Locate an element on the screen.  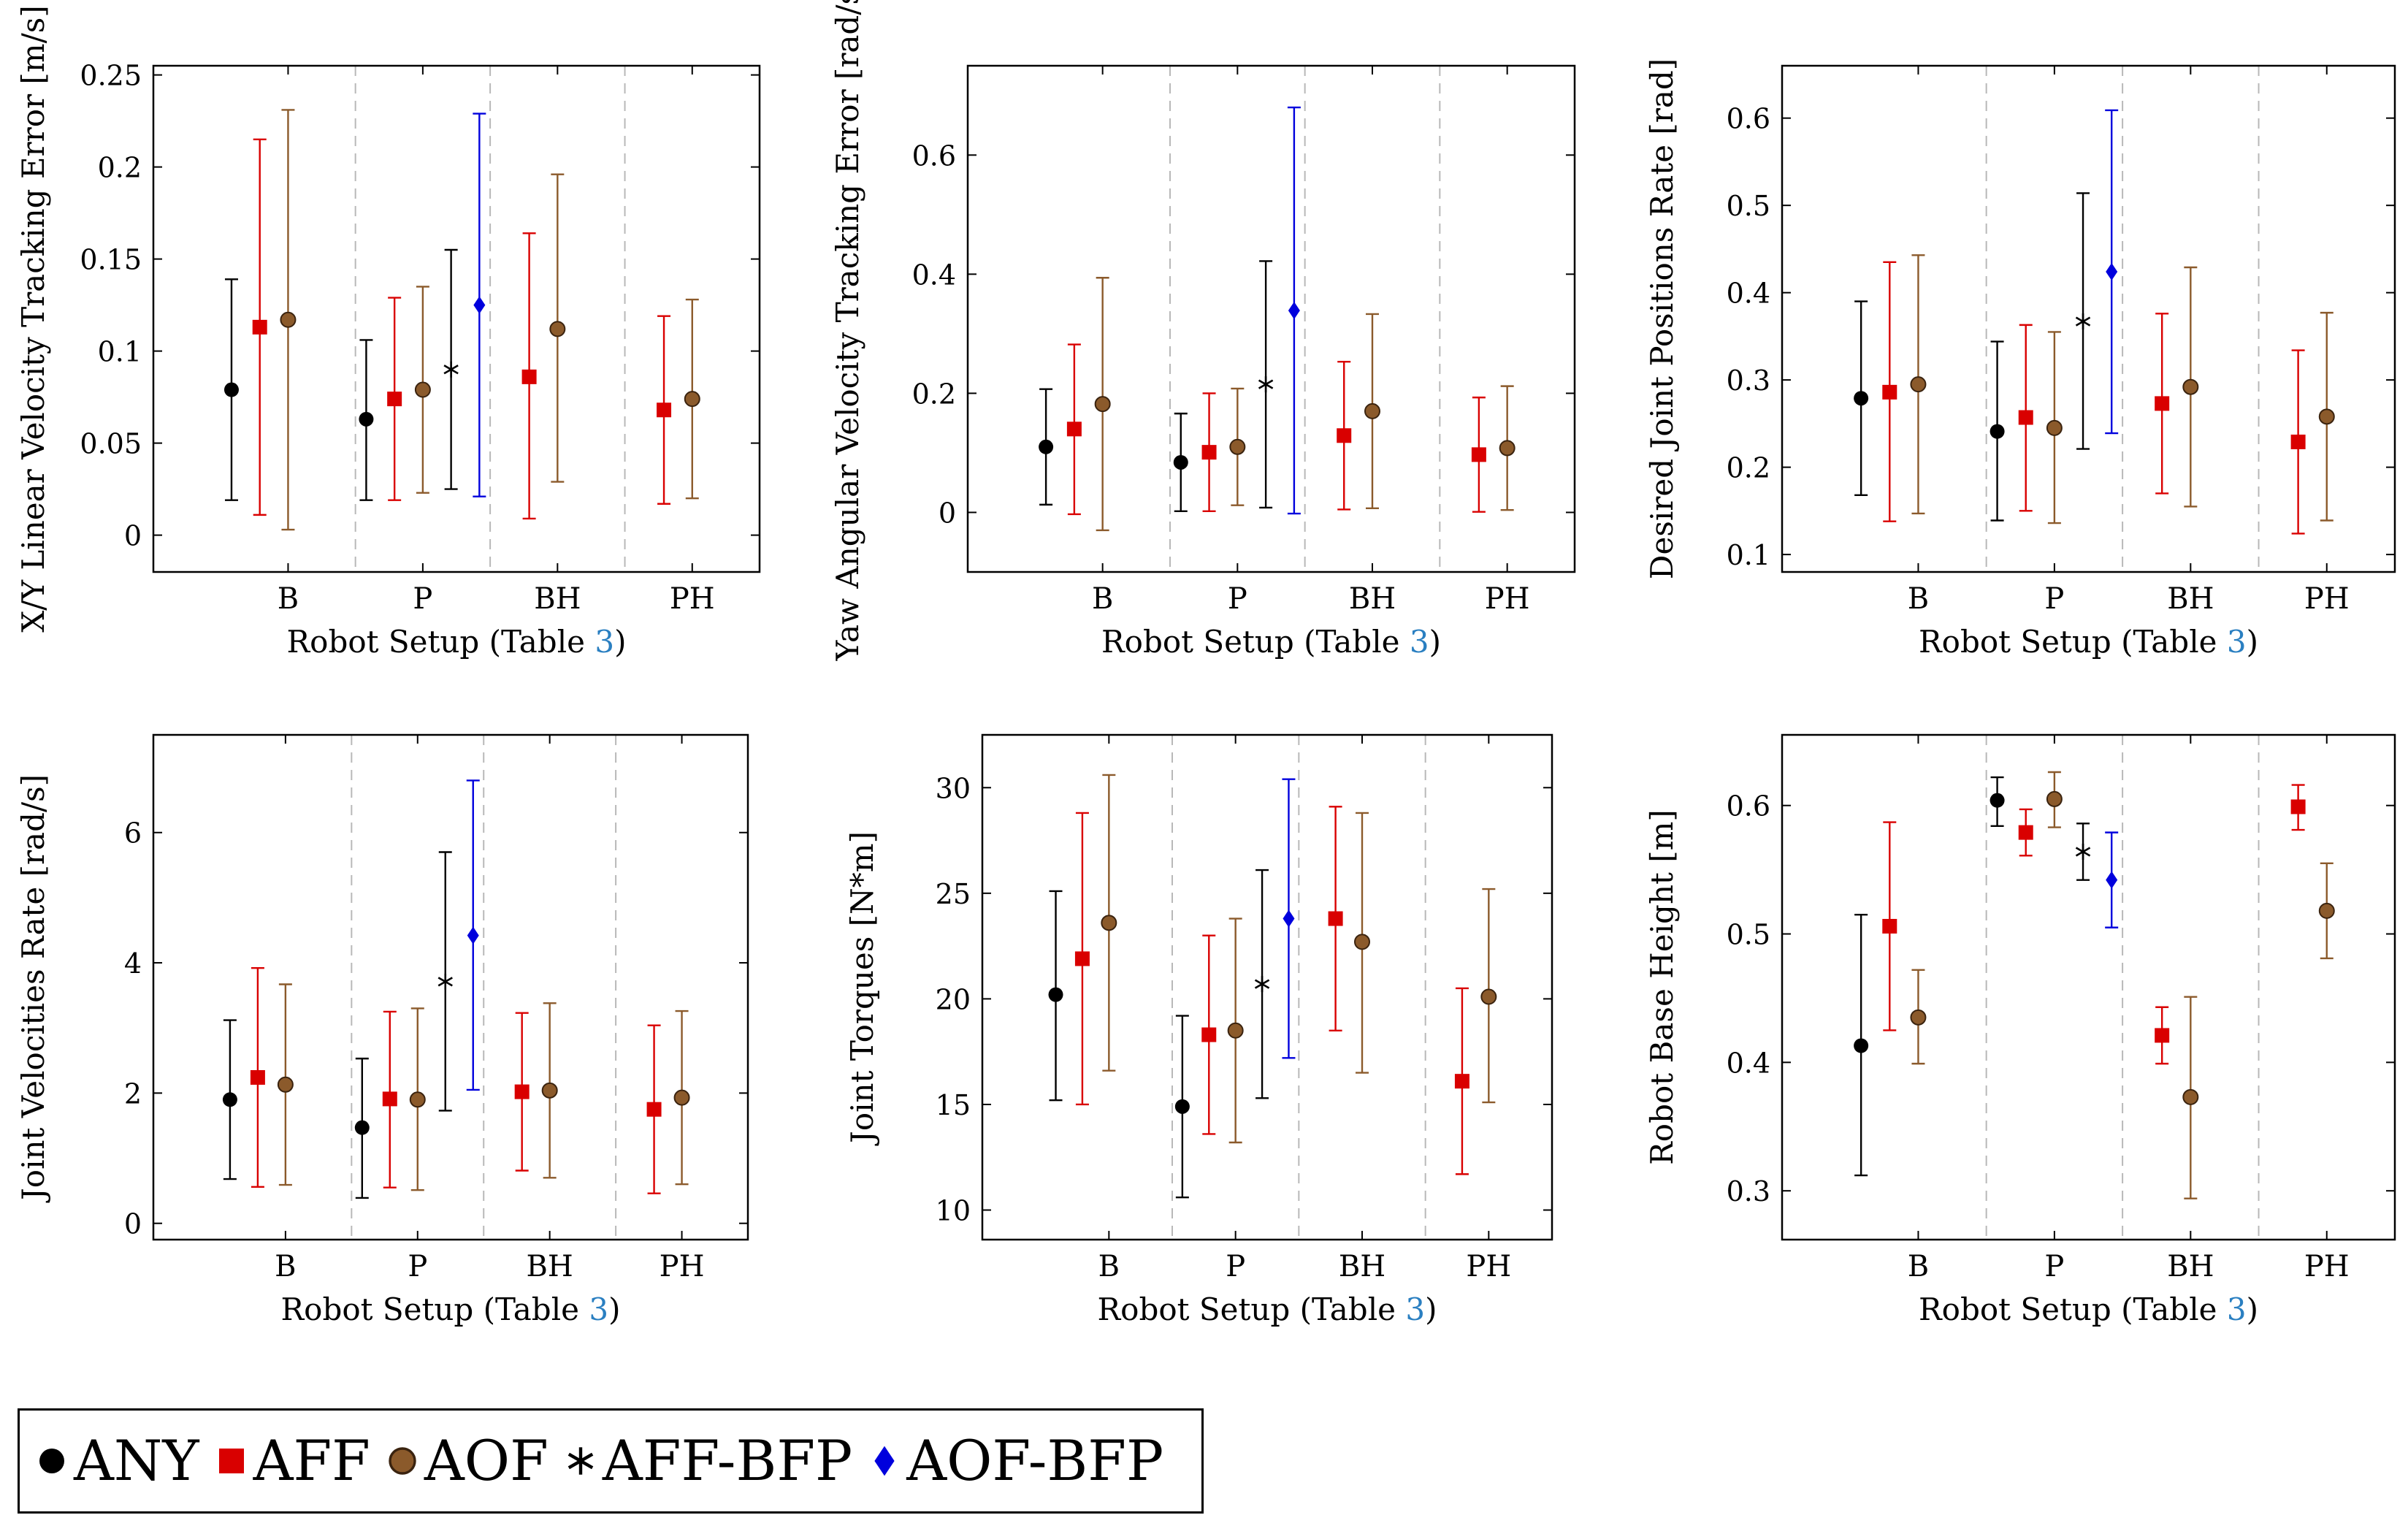
y-tick-label: 0.3 is located at coordinates (1748, 1191).